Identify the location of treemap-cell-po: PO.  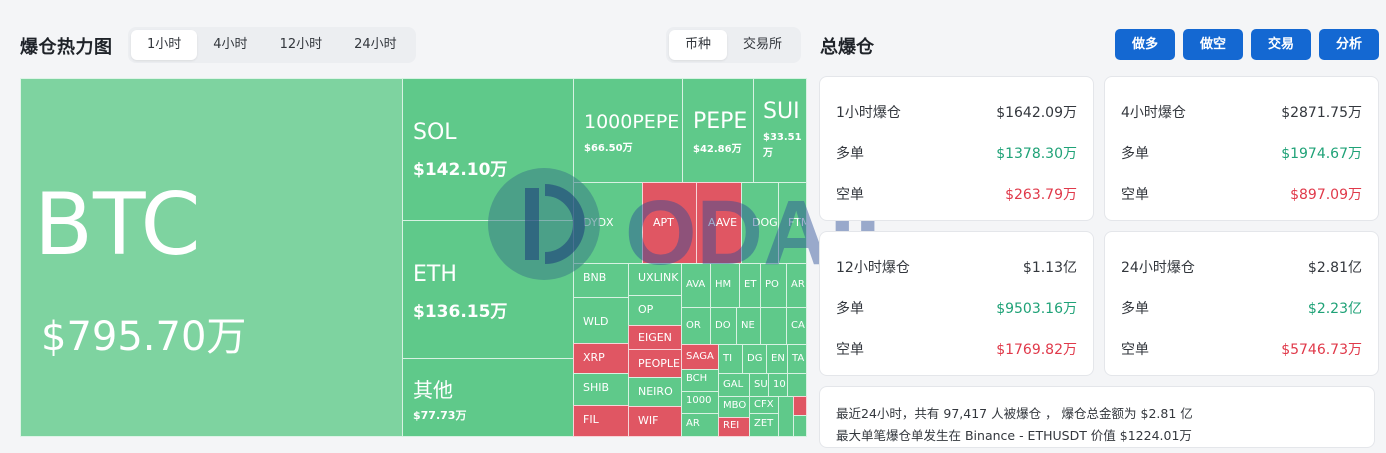
(773, 285).